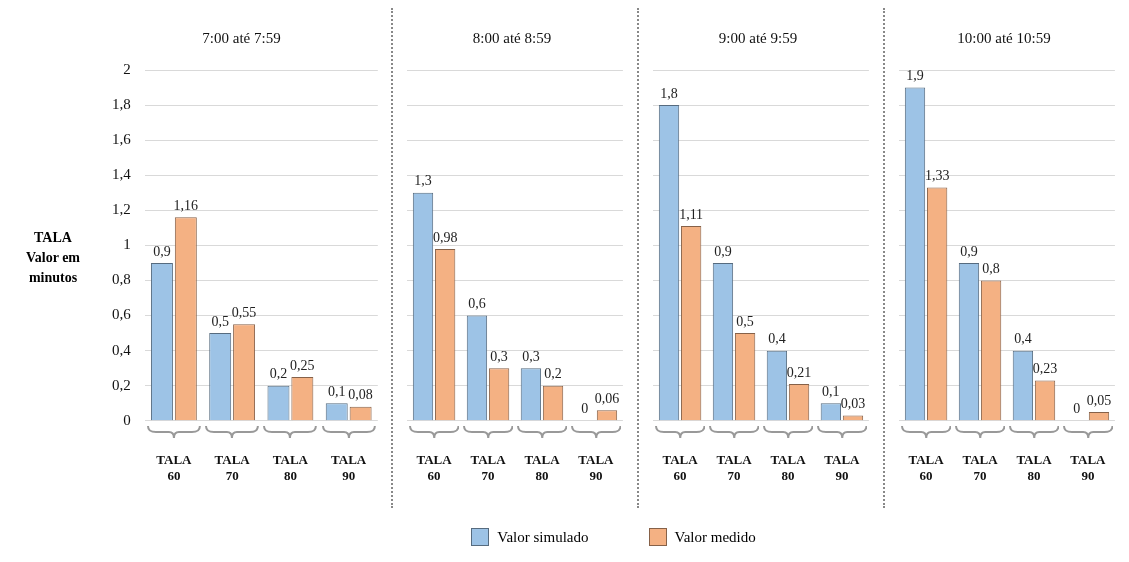  What do you see at coordinates (799, 372) in the screenshot?
I see `data-label: 0,21` at bounding box center [799, 372].